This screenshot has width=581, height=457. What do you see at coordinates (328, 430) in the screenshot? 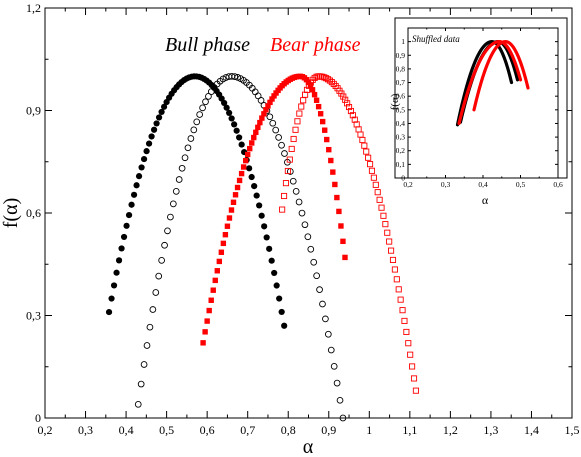
I see `main-x-tick-label: 0,9` at bounding box center [328, 430].